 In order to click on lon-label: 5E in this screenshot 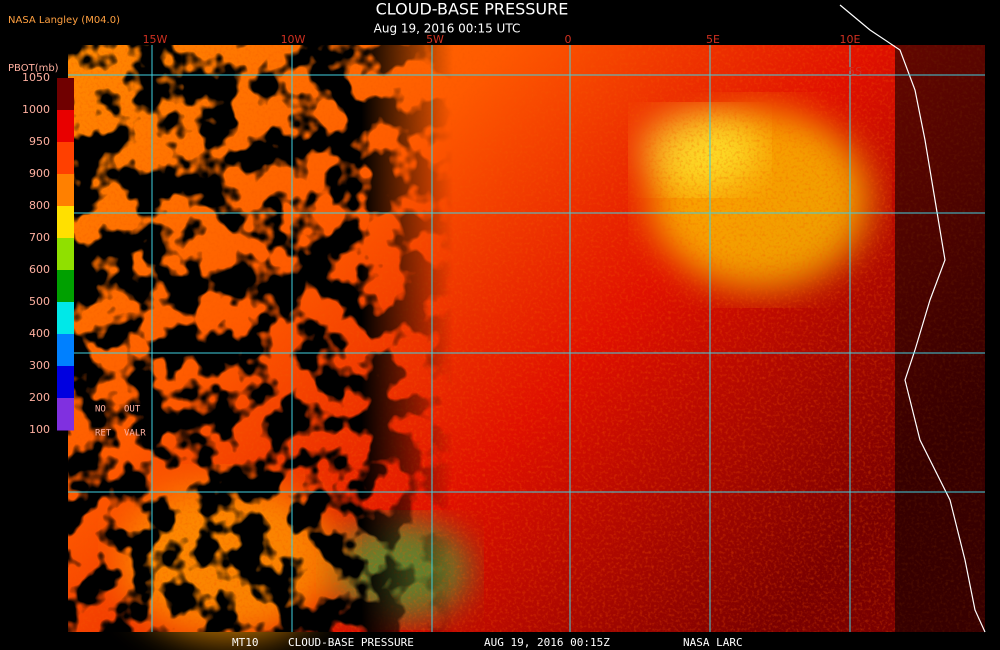, I will do `click(713, 39)`.